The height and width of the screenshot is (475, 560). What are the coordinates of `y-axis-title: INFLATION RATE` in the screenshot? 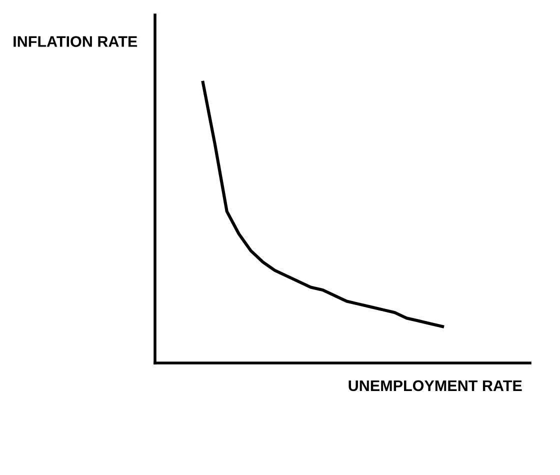 It's located at (76, 41).